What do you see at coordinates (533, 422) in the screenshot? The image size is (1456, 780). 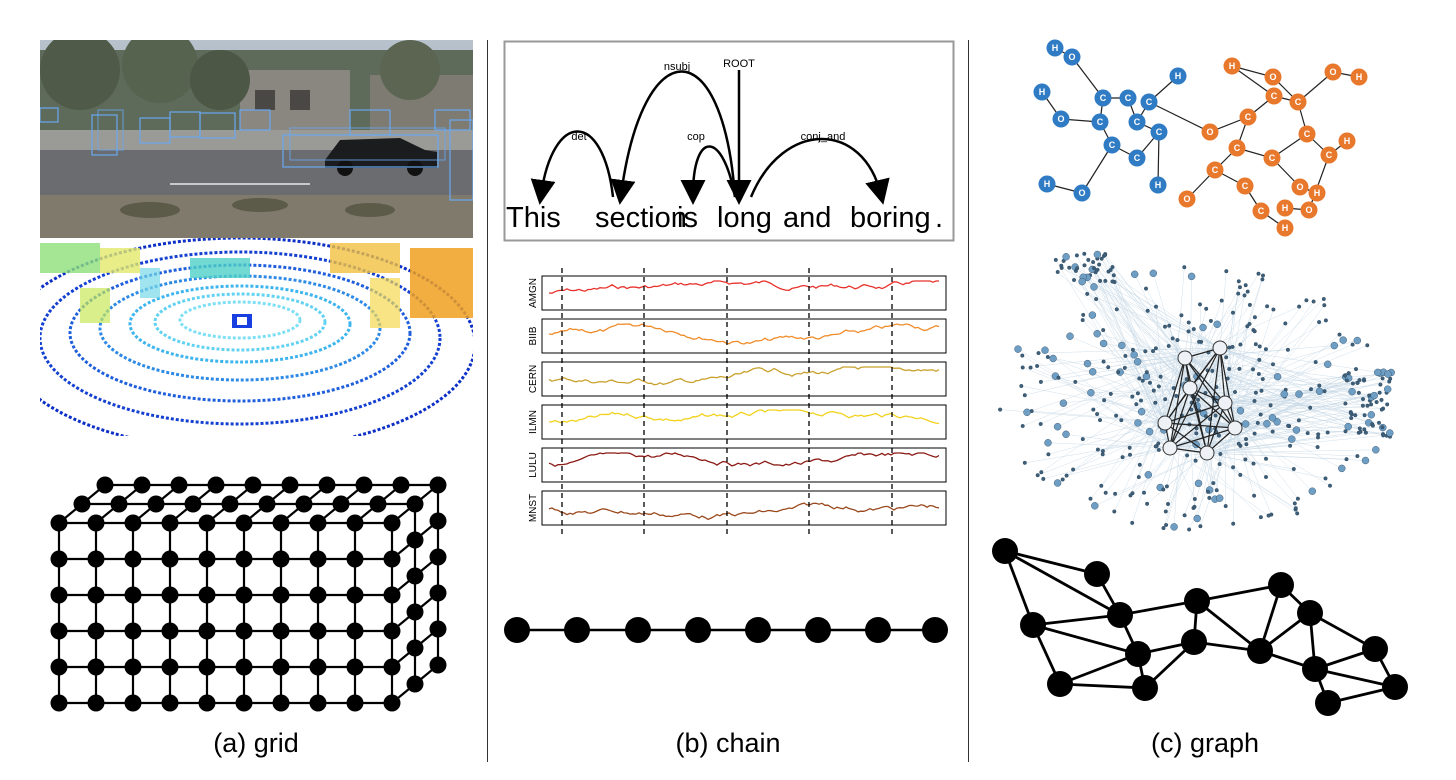 I see `series-label: ILMN` at bounding box center [533, 422].